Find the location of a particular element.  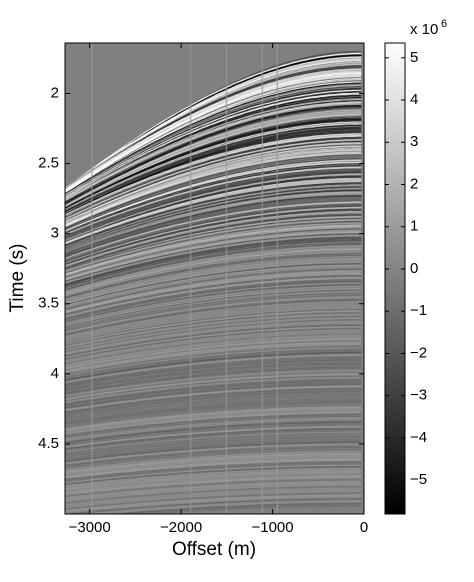

colorbar-tick-label: −3 is located at coordinates (418, 395).